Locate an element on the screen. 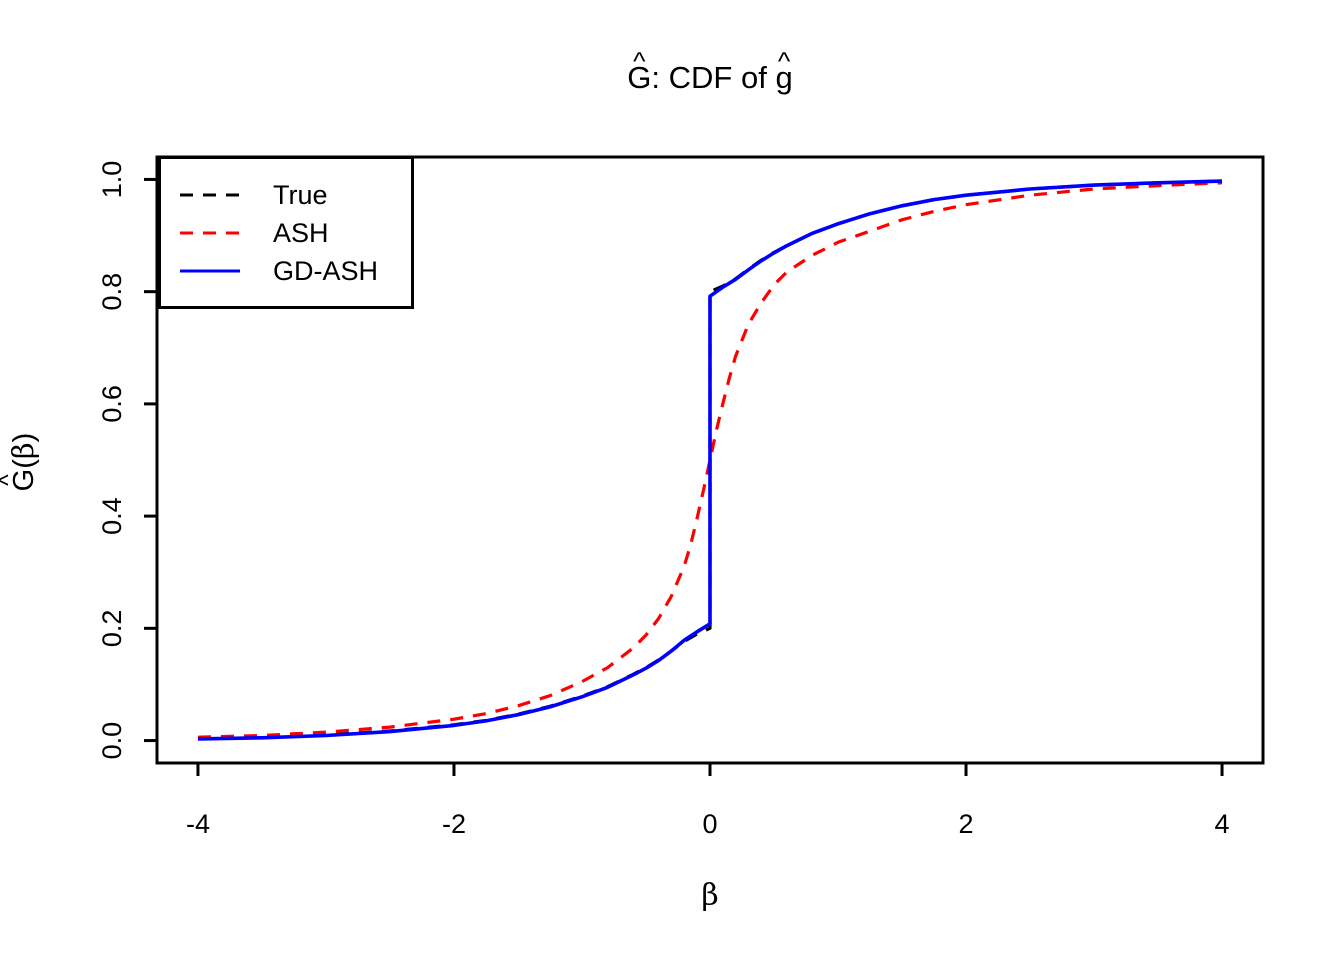 The image size is (1344, 960). ylabel-beta: β is located at coordinates (23, 451).